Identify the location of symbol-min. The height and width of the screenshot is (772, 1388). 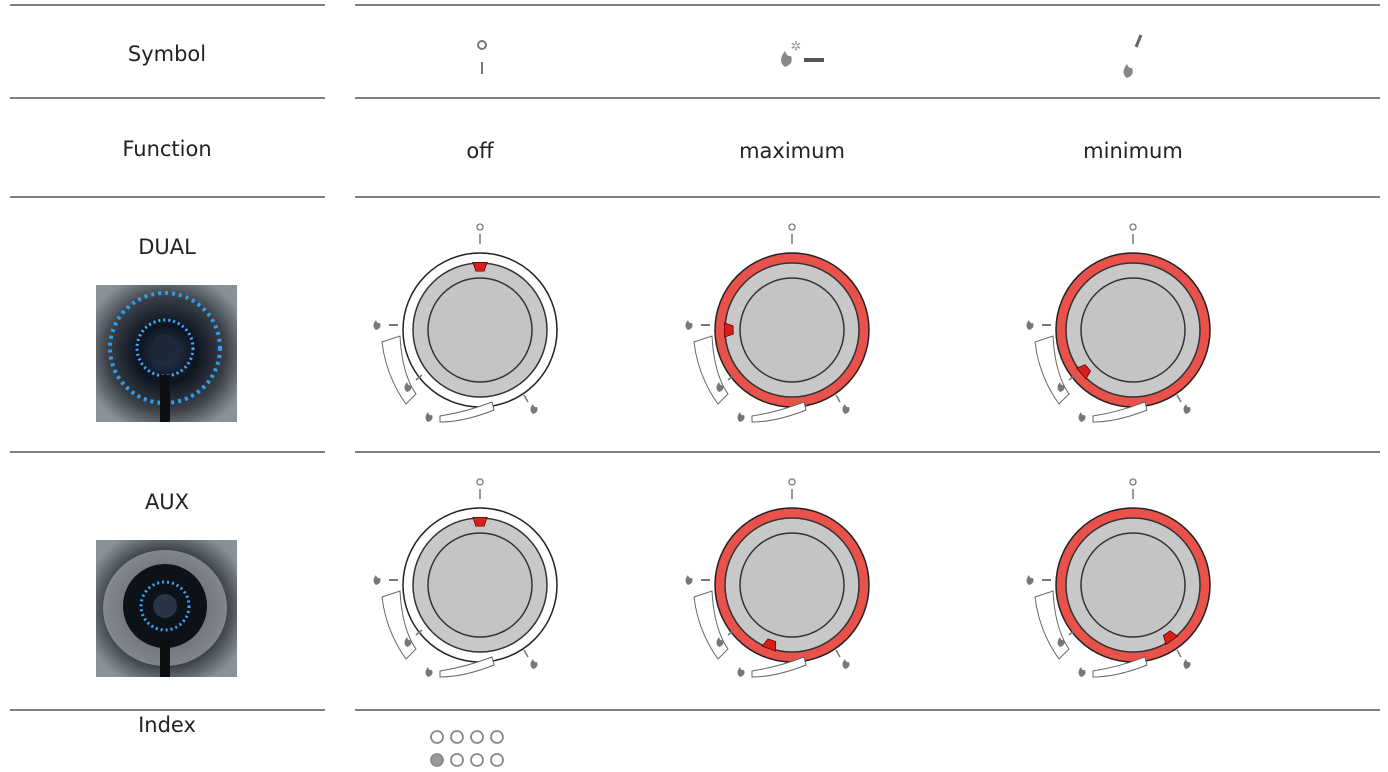
(1133, 56).